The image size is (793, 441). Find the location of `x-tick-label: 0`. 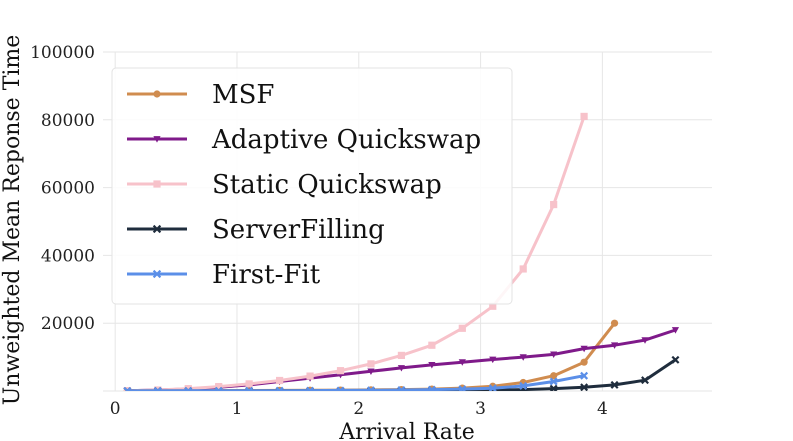

x-tick-label: 0 is located at coordinates (115, 409).